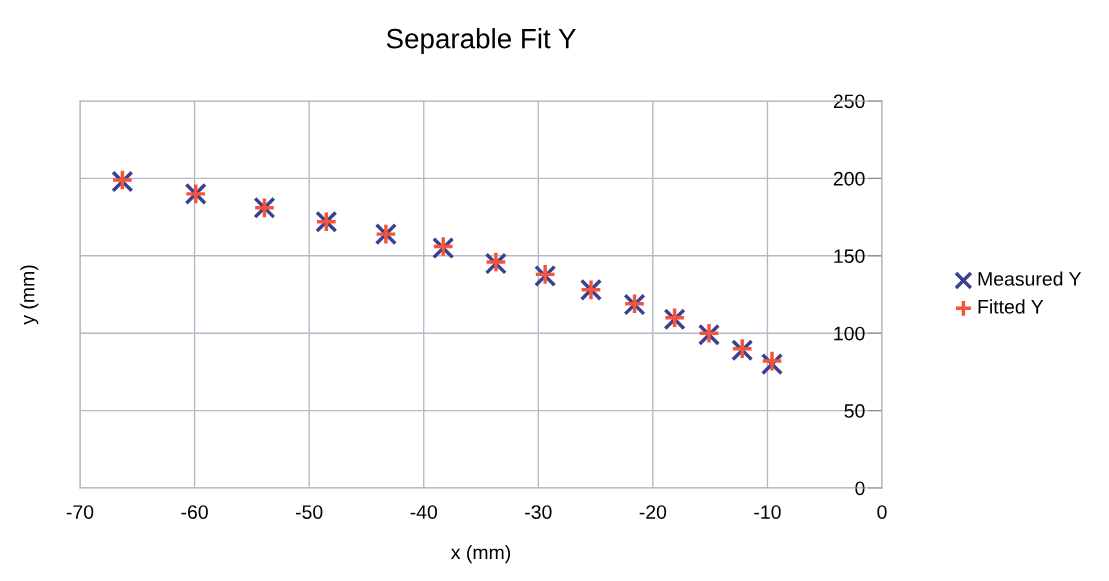 The height and width of the screenshot is (581, 1109). What do you see at coordinates (1030, 278) in the screenshot?
I see `legend-label: Measured Y` at bounding box center [1030, 278].